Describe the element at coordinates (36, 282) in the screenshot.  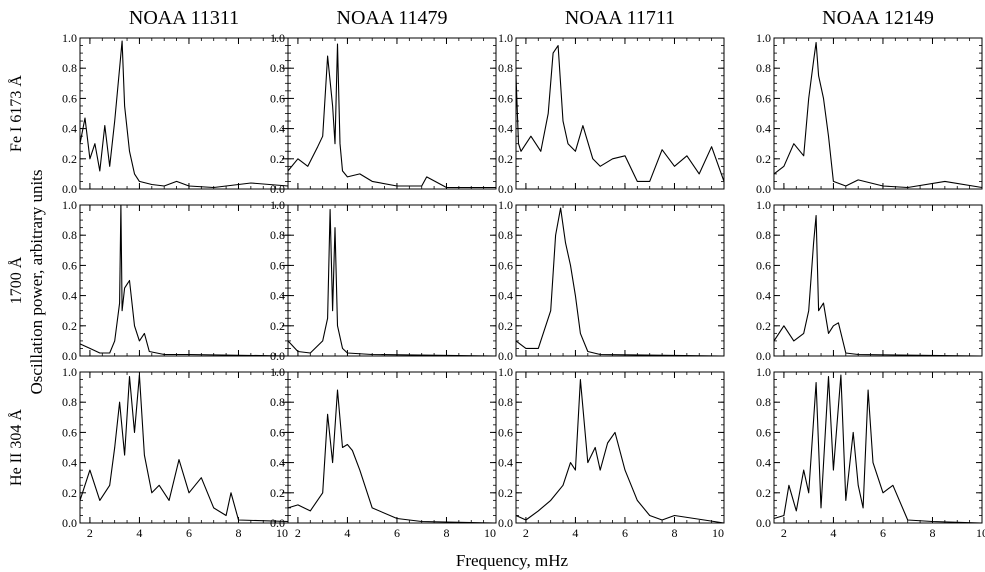
I see `y-axis-title: Oscillation power, arbitrary units` at that location.